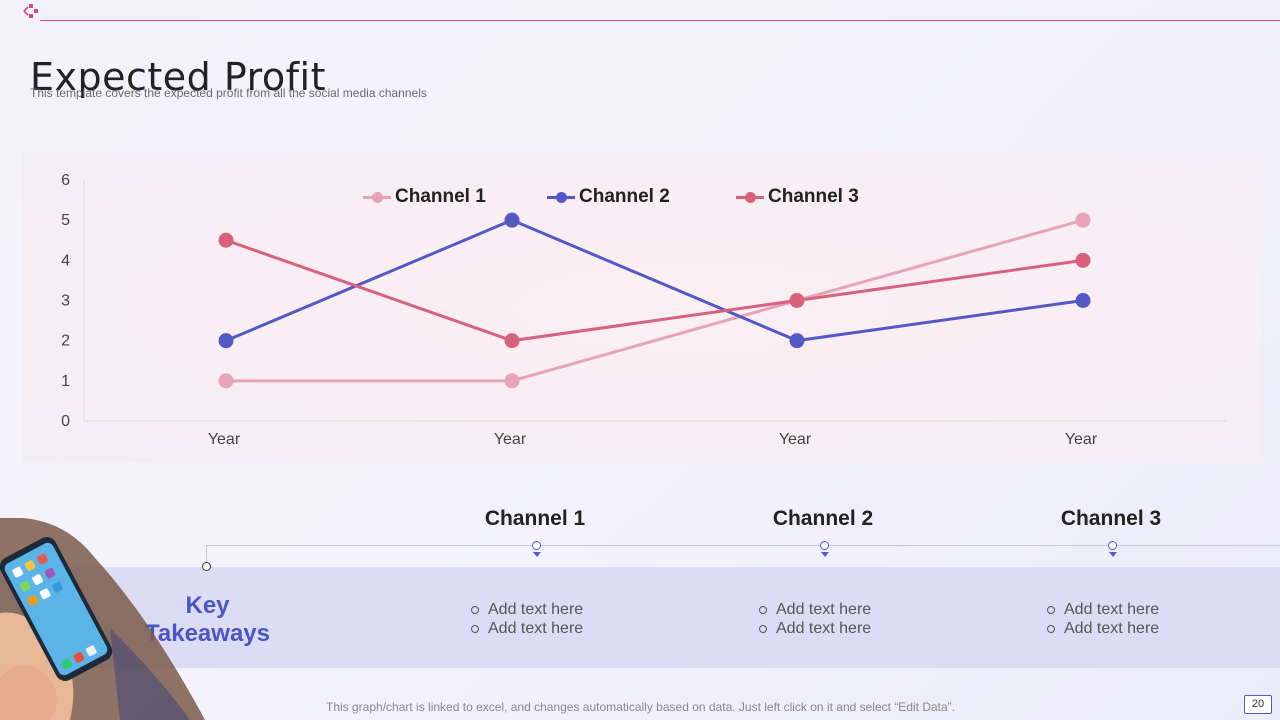 This screenshot has height=720, width=1280. I want to click on brand-logo-icon, so click(30, 11).